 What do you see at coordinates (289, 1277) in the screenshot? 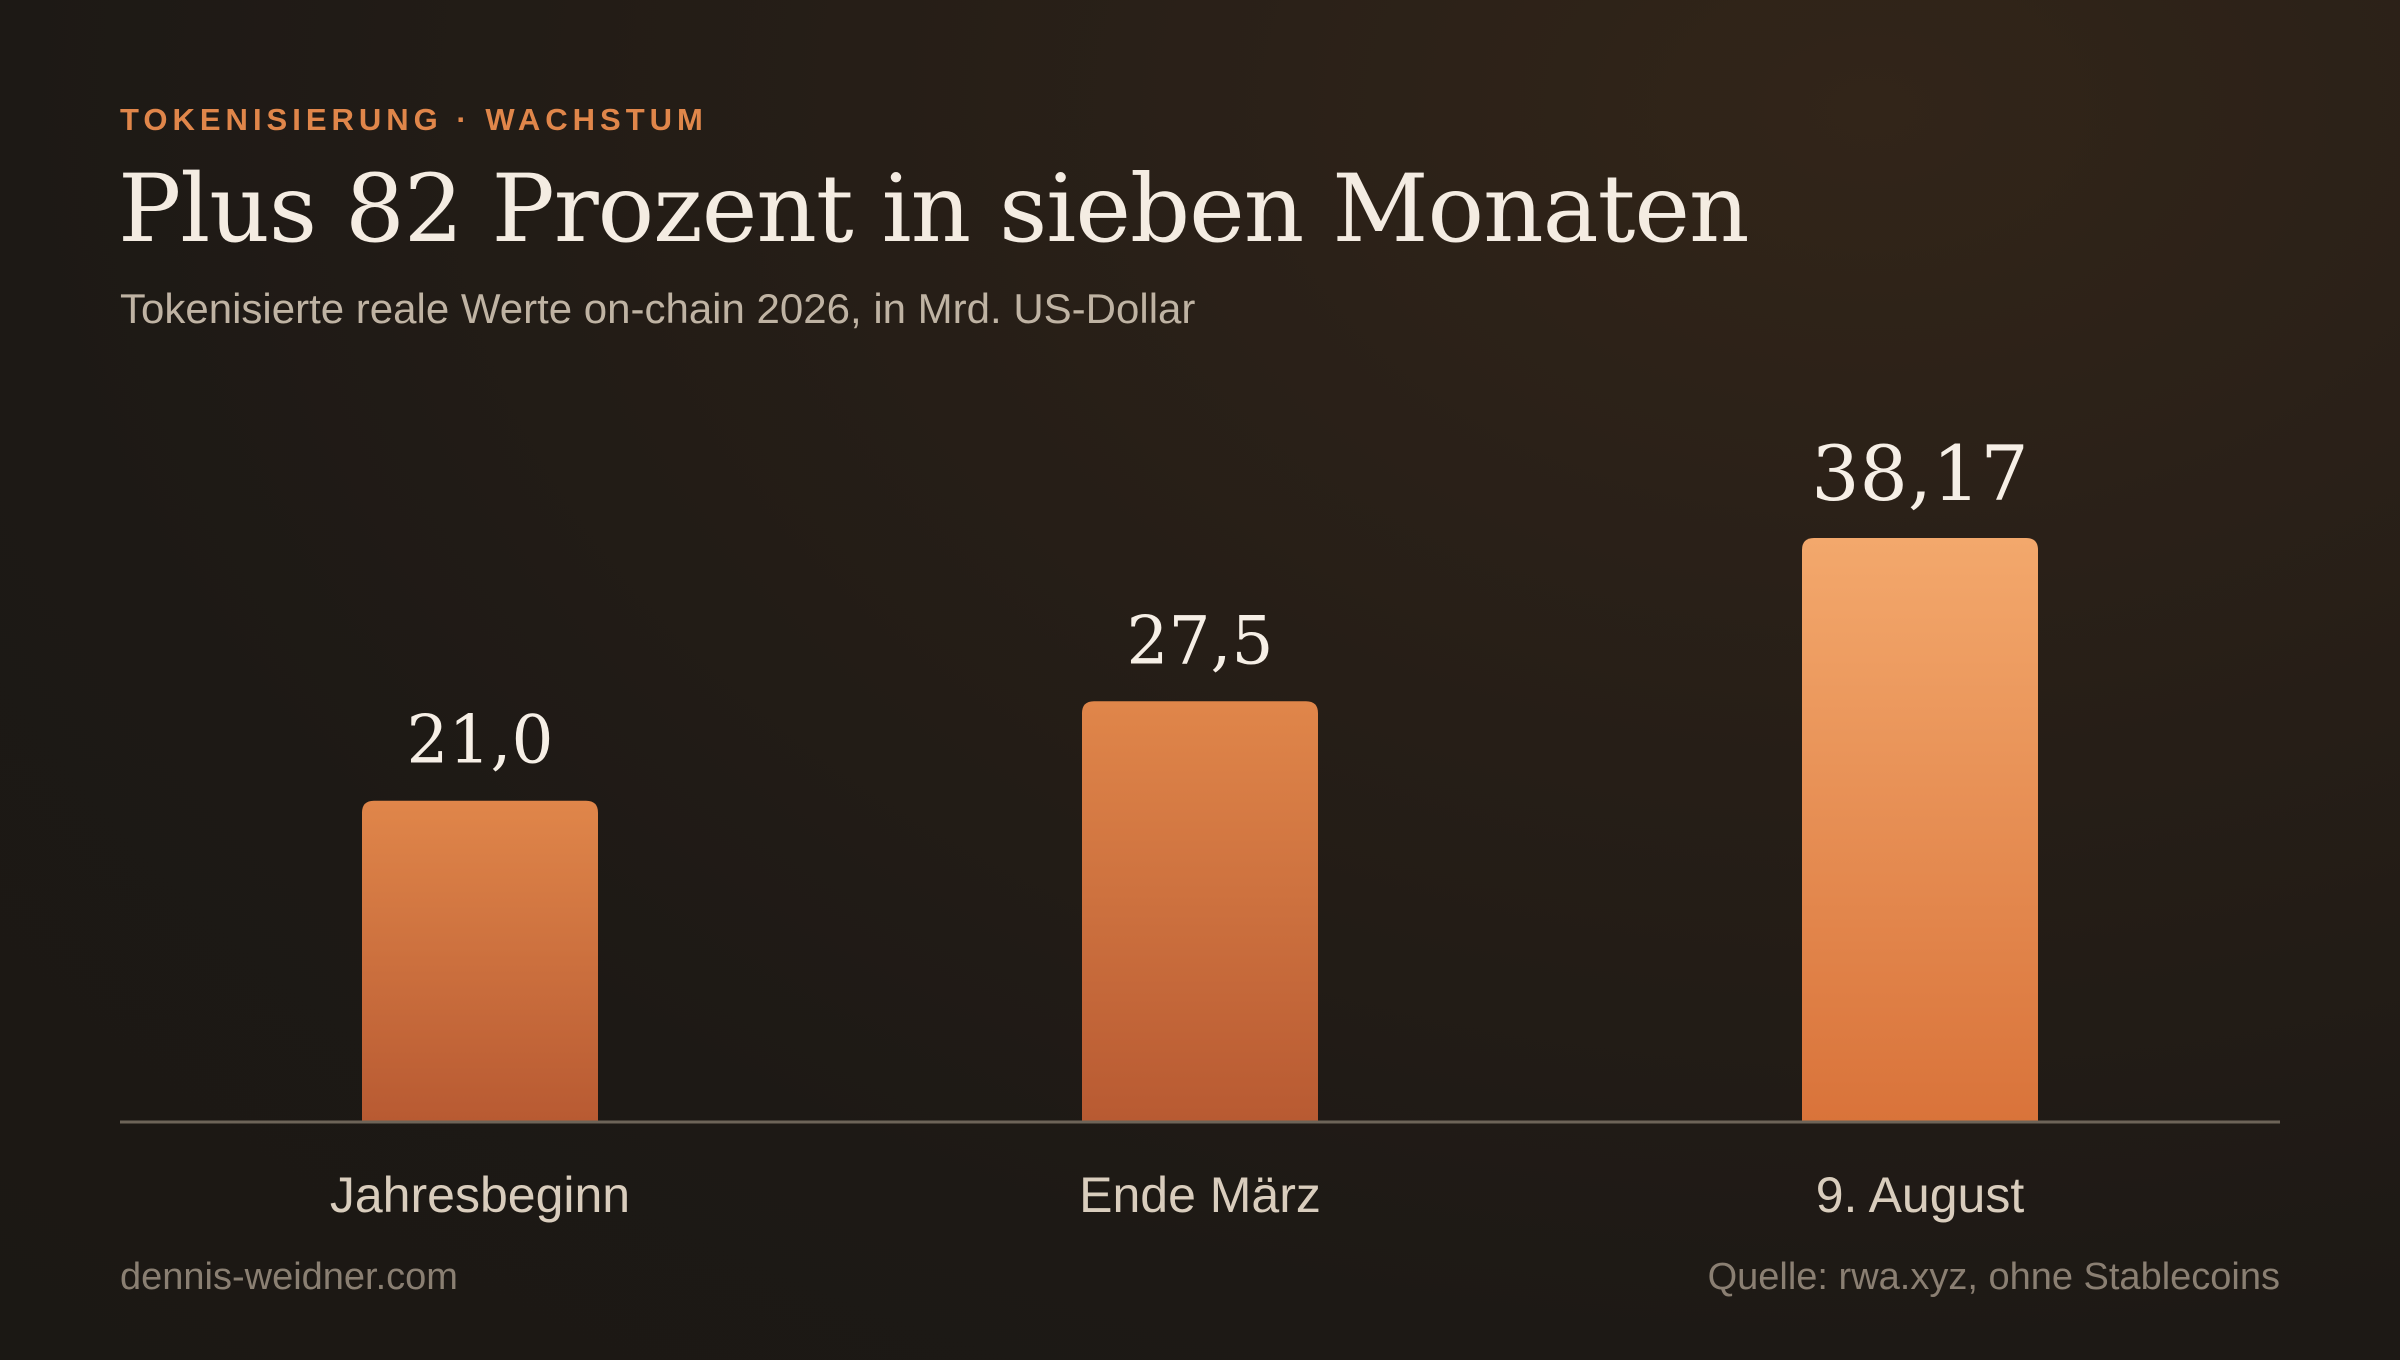
I see `footer-site: dennis-weidner.com` at bounding box center [289, 1277].